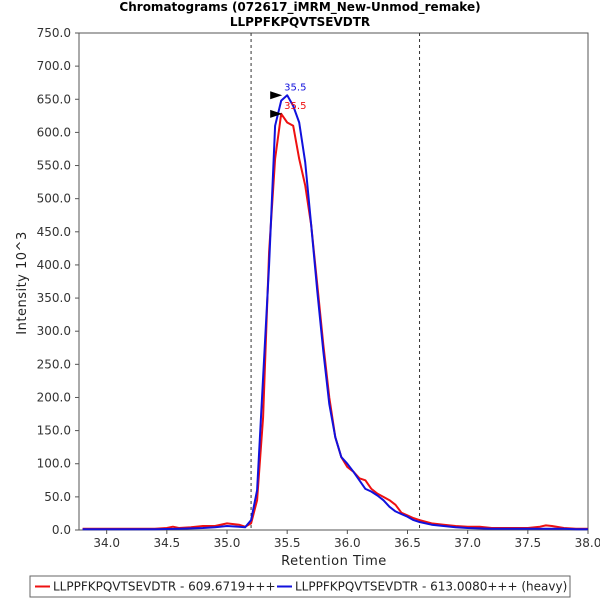 The width and height of the screenshot is (600, 600). I want to click on y-tick-label: 400.0, so click(54, 265).